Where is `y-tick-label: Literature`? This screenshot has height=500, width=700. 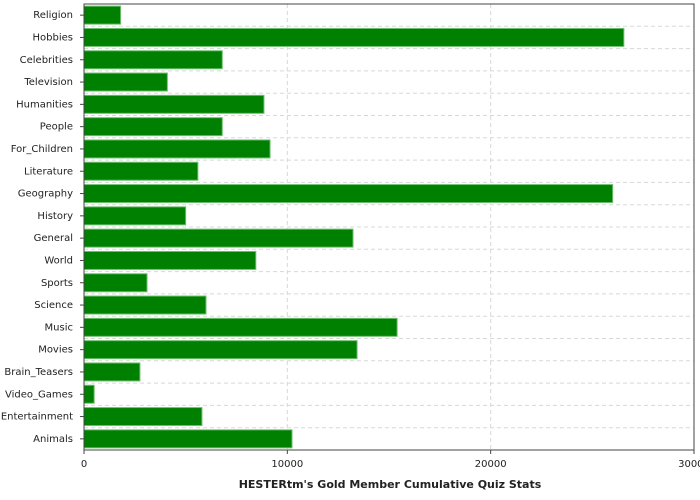
y-tick-label: Literature is located at coordinates (48, 171).